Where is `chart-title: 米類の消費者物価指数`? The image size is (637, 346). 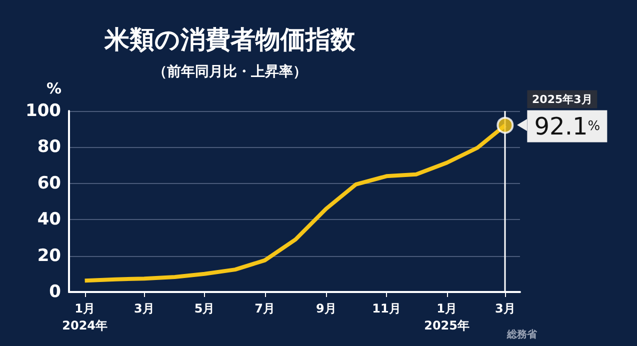
chart-title: 米類の消費者物価指数 is located at coordinates (230, 39).